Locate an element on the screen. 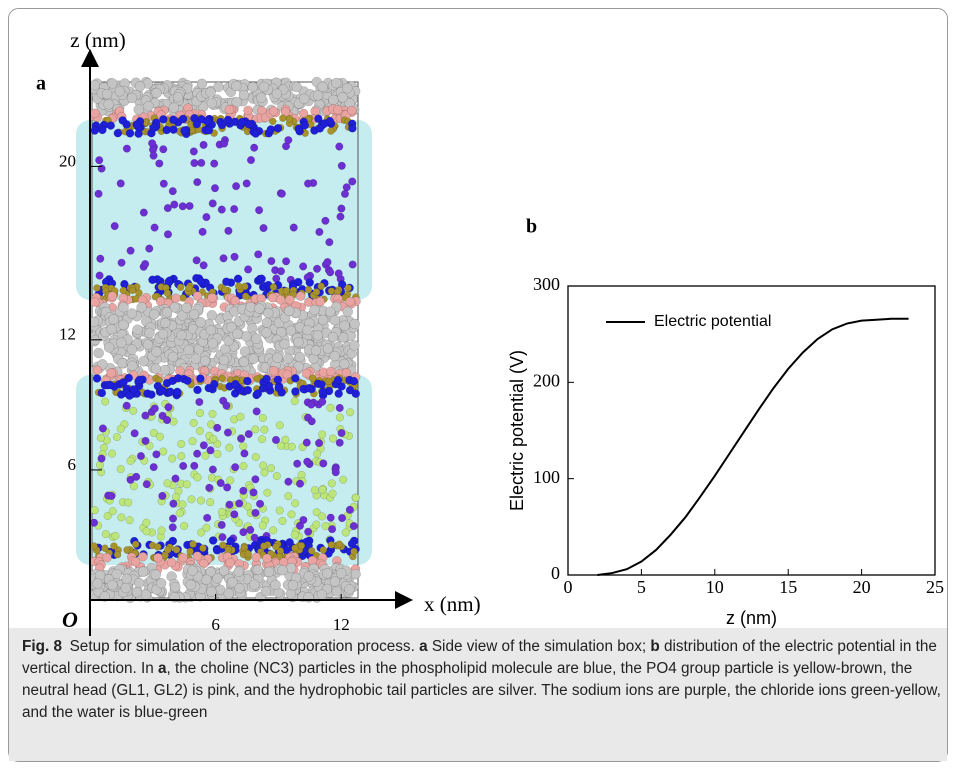  x-axis-label: x (nm) is located at coordinates (452, 604).